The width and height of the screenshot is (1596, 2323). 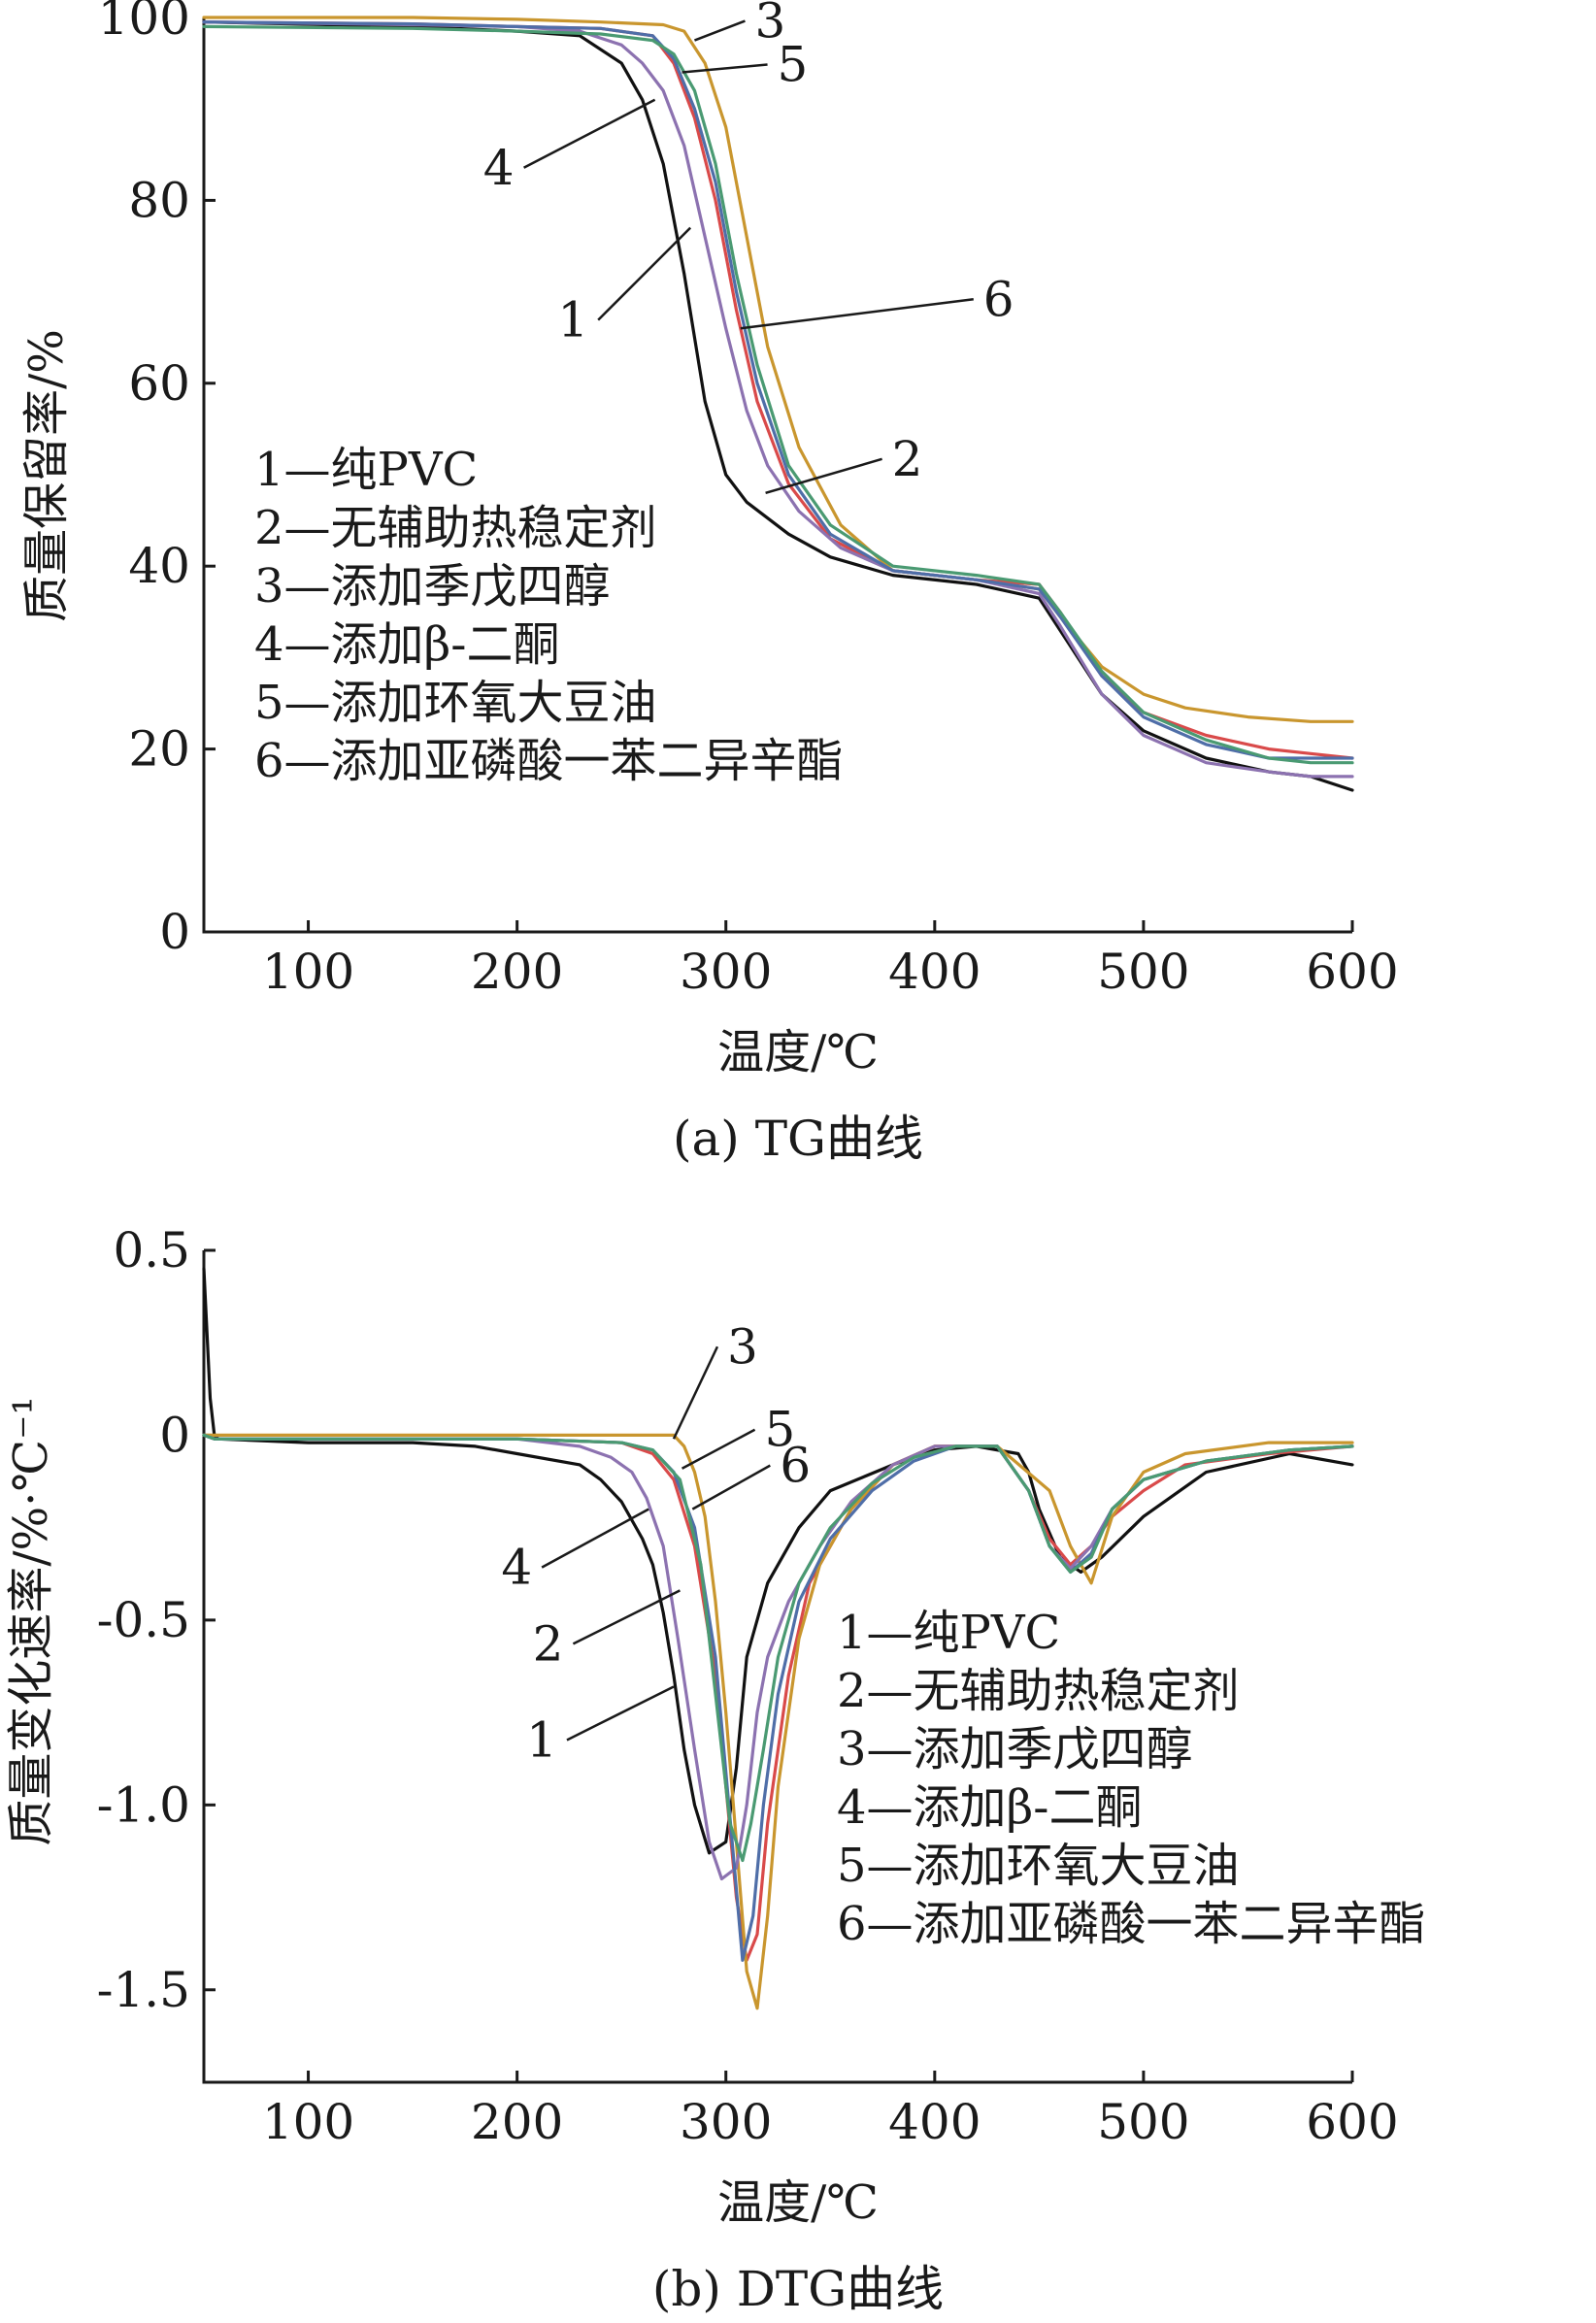 I want to click on dtg-x-tick-label: 400, so click(x=934, y=2122).